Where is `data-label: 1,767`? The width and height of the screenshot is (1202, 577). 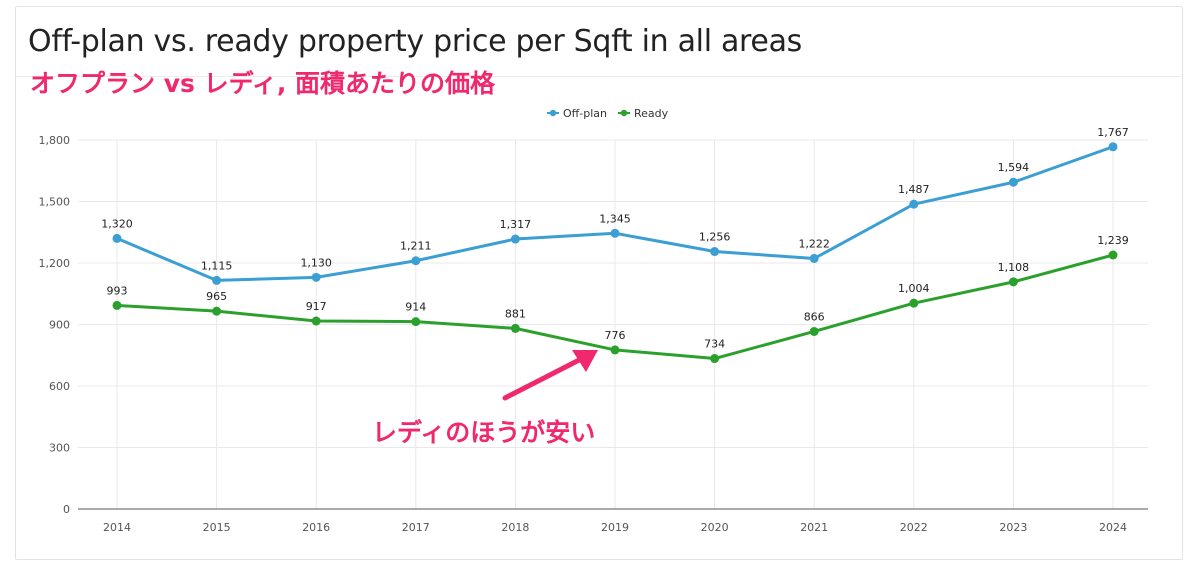
data-label: 1,767 is located at coordinates (1113, 132).